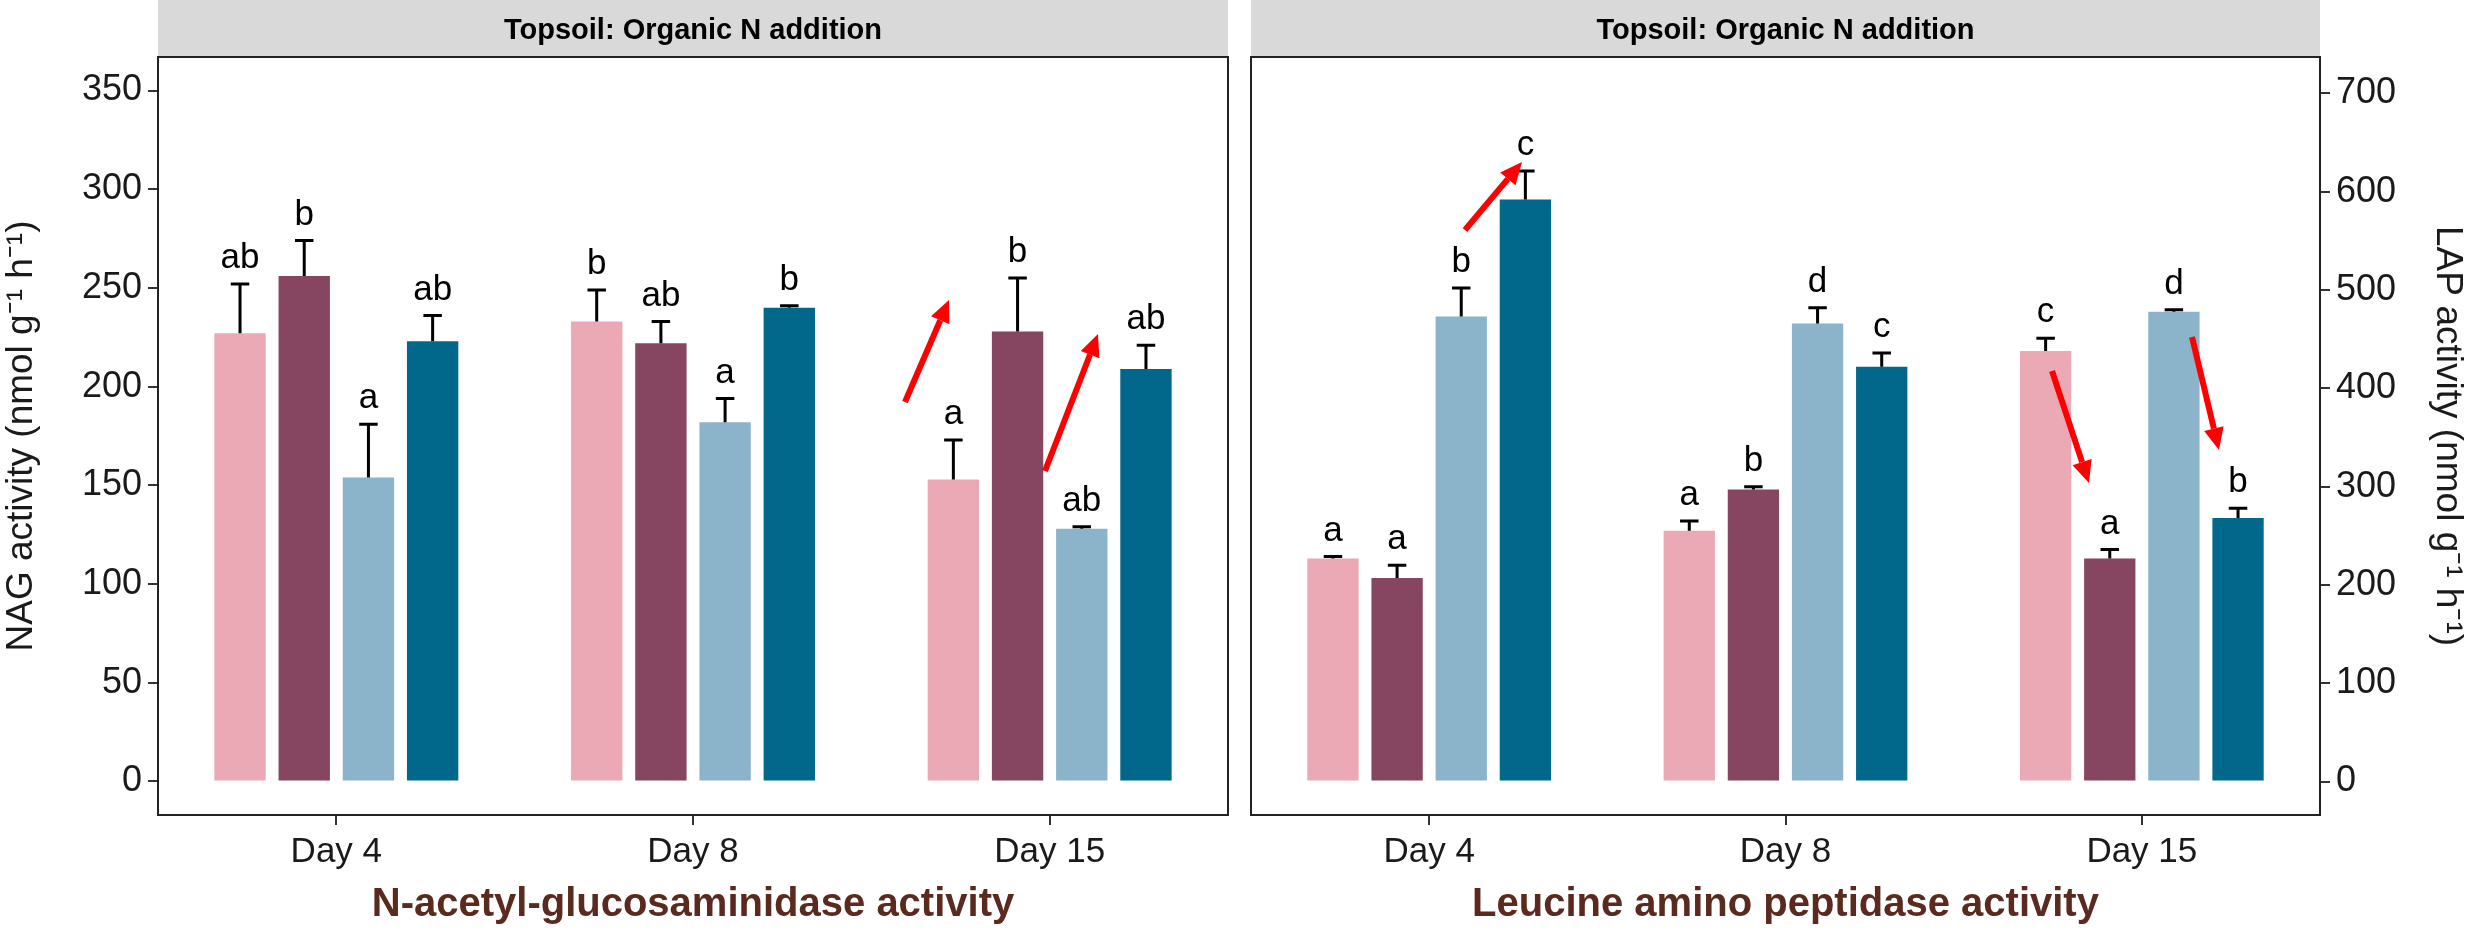 This screenshot has width=2469, height=946. What do you see at coordinates (131, 779) in the screenshot?
I see `y-tick-label: 0` at bounding box center [131, 779].